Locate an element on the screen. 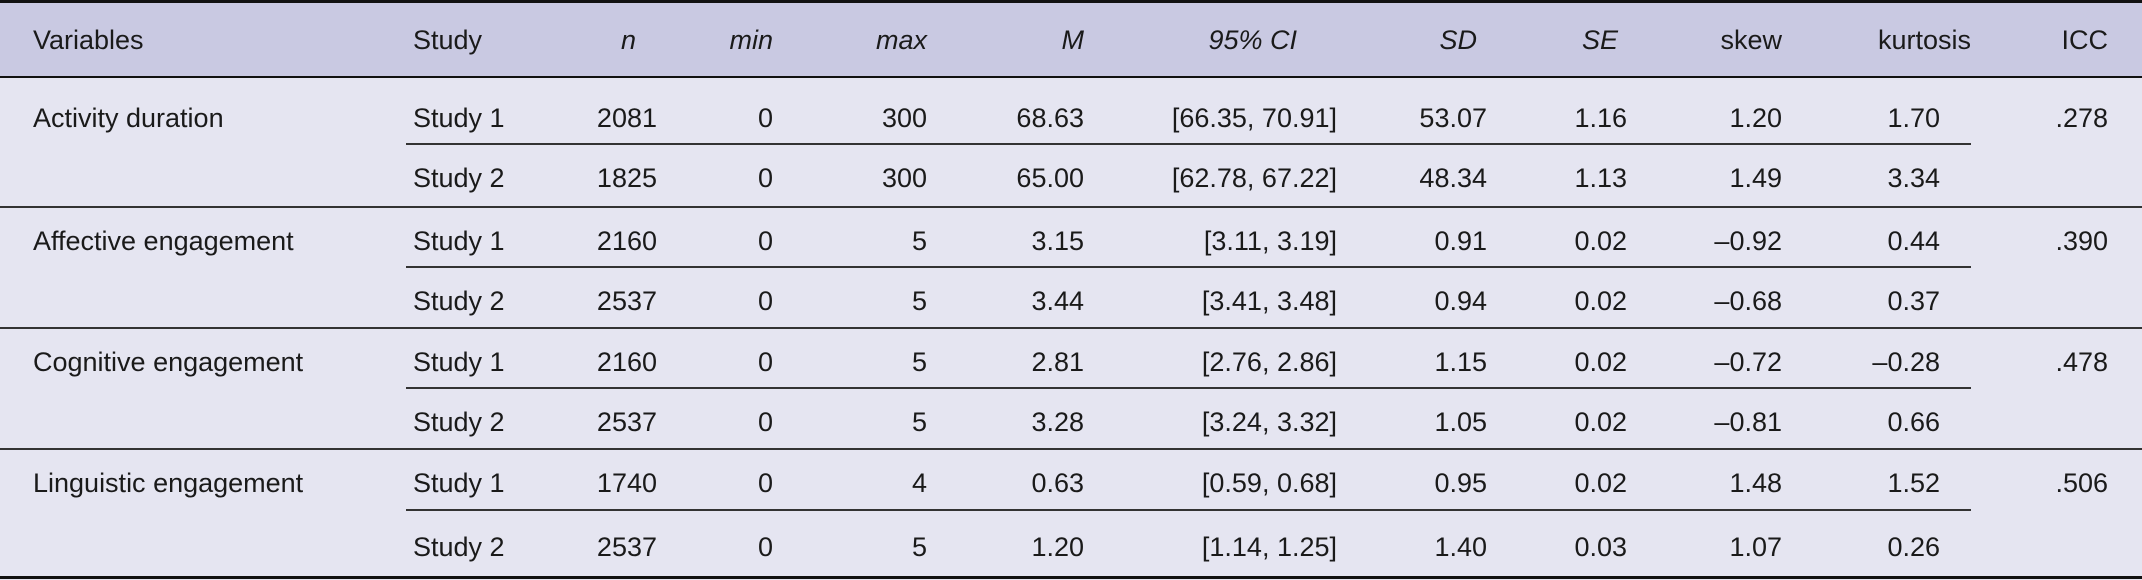 Image resolution: width=2142 pixels, height=580 pixels. variable-label: Affective engagement is located at coordinates (163, 241).